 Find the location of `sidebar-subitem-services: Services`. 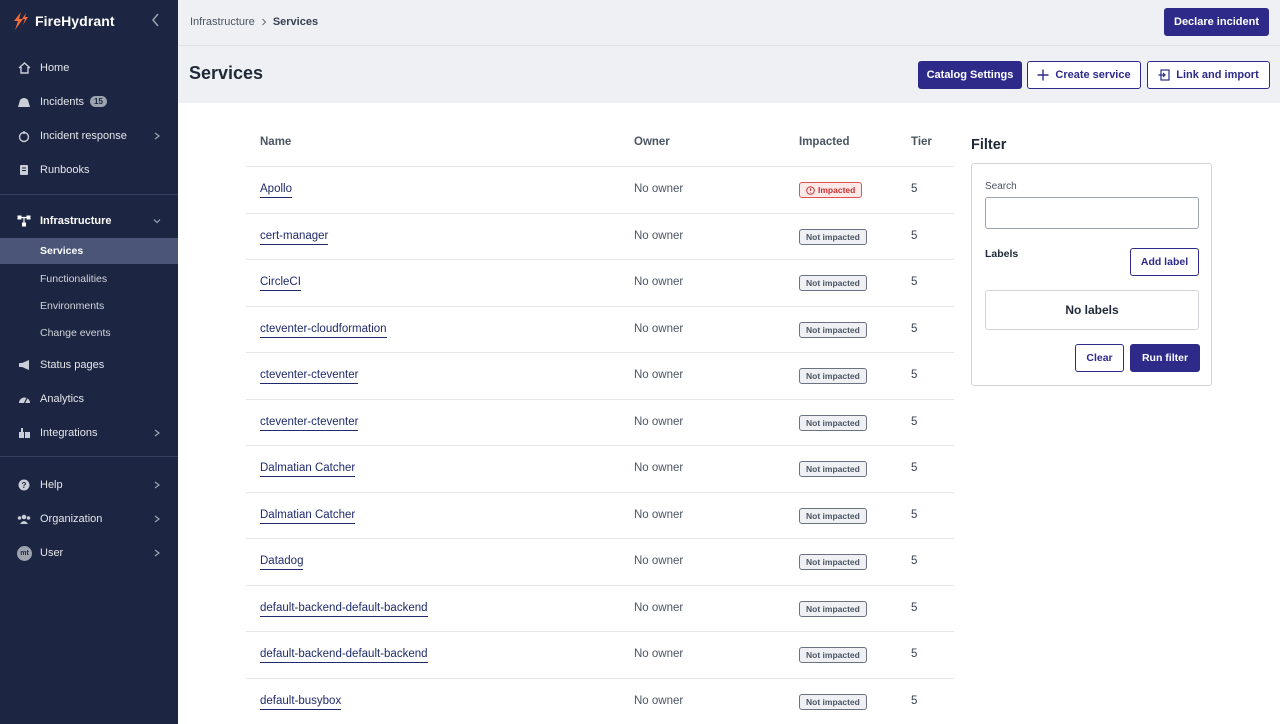

sidebar-subitem-services: Services is located at coordinates (89, 251).